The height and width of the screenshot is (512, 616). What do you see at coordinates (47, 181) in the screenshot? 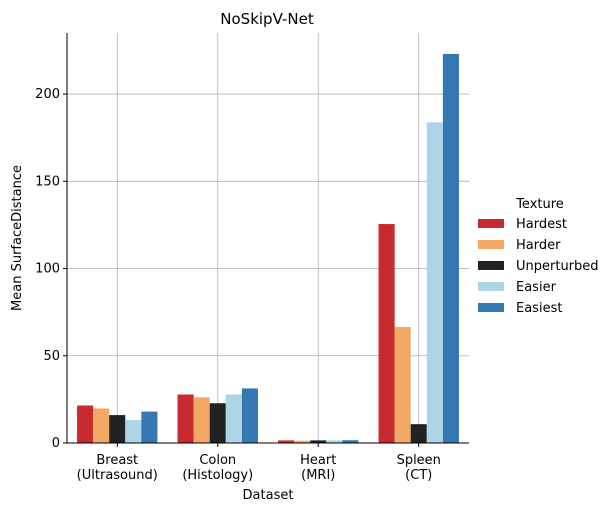
I see `y-tick-label: 150` at bounding box center [47, 181].